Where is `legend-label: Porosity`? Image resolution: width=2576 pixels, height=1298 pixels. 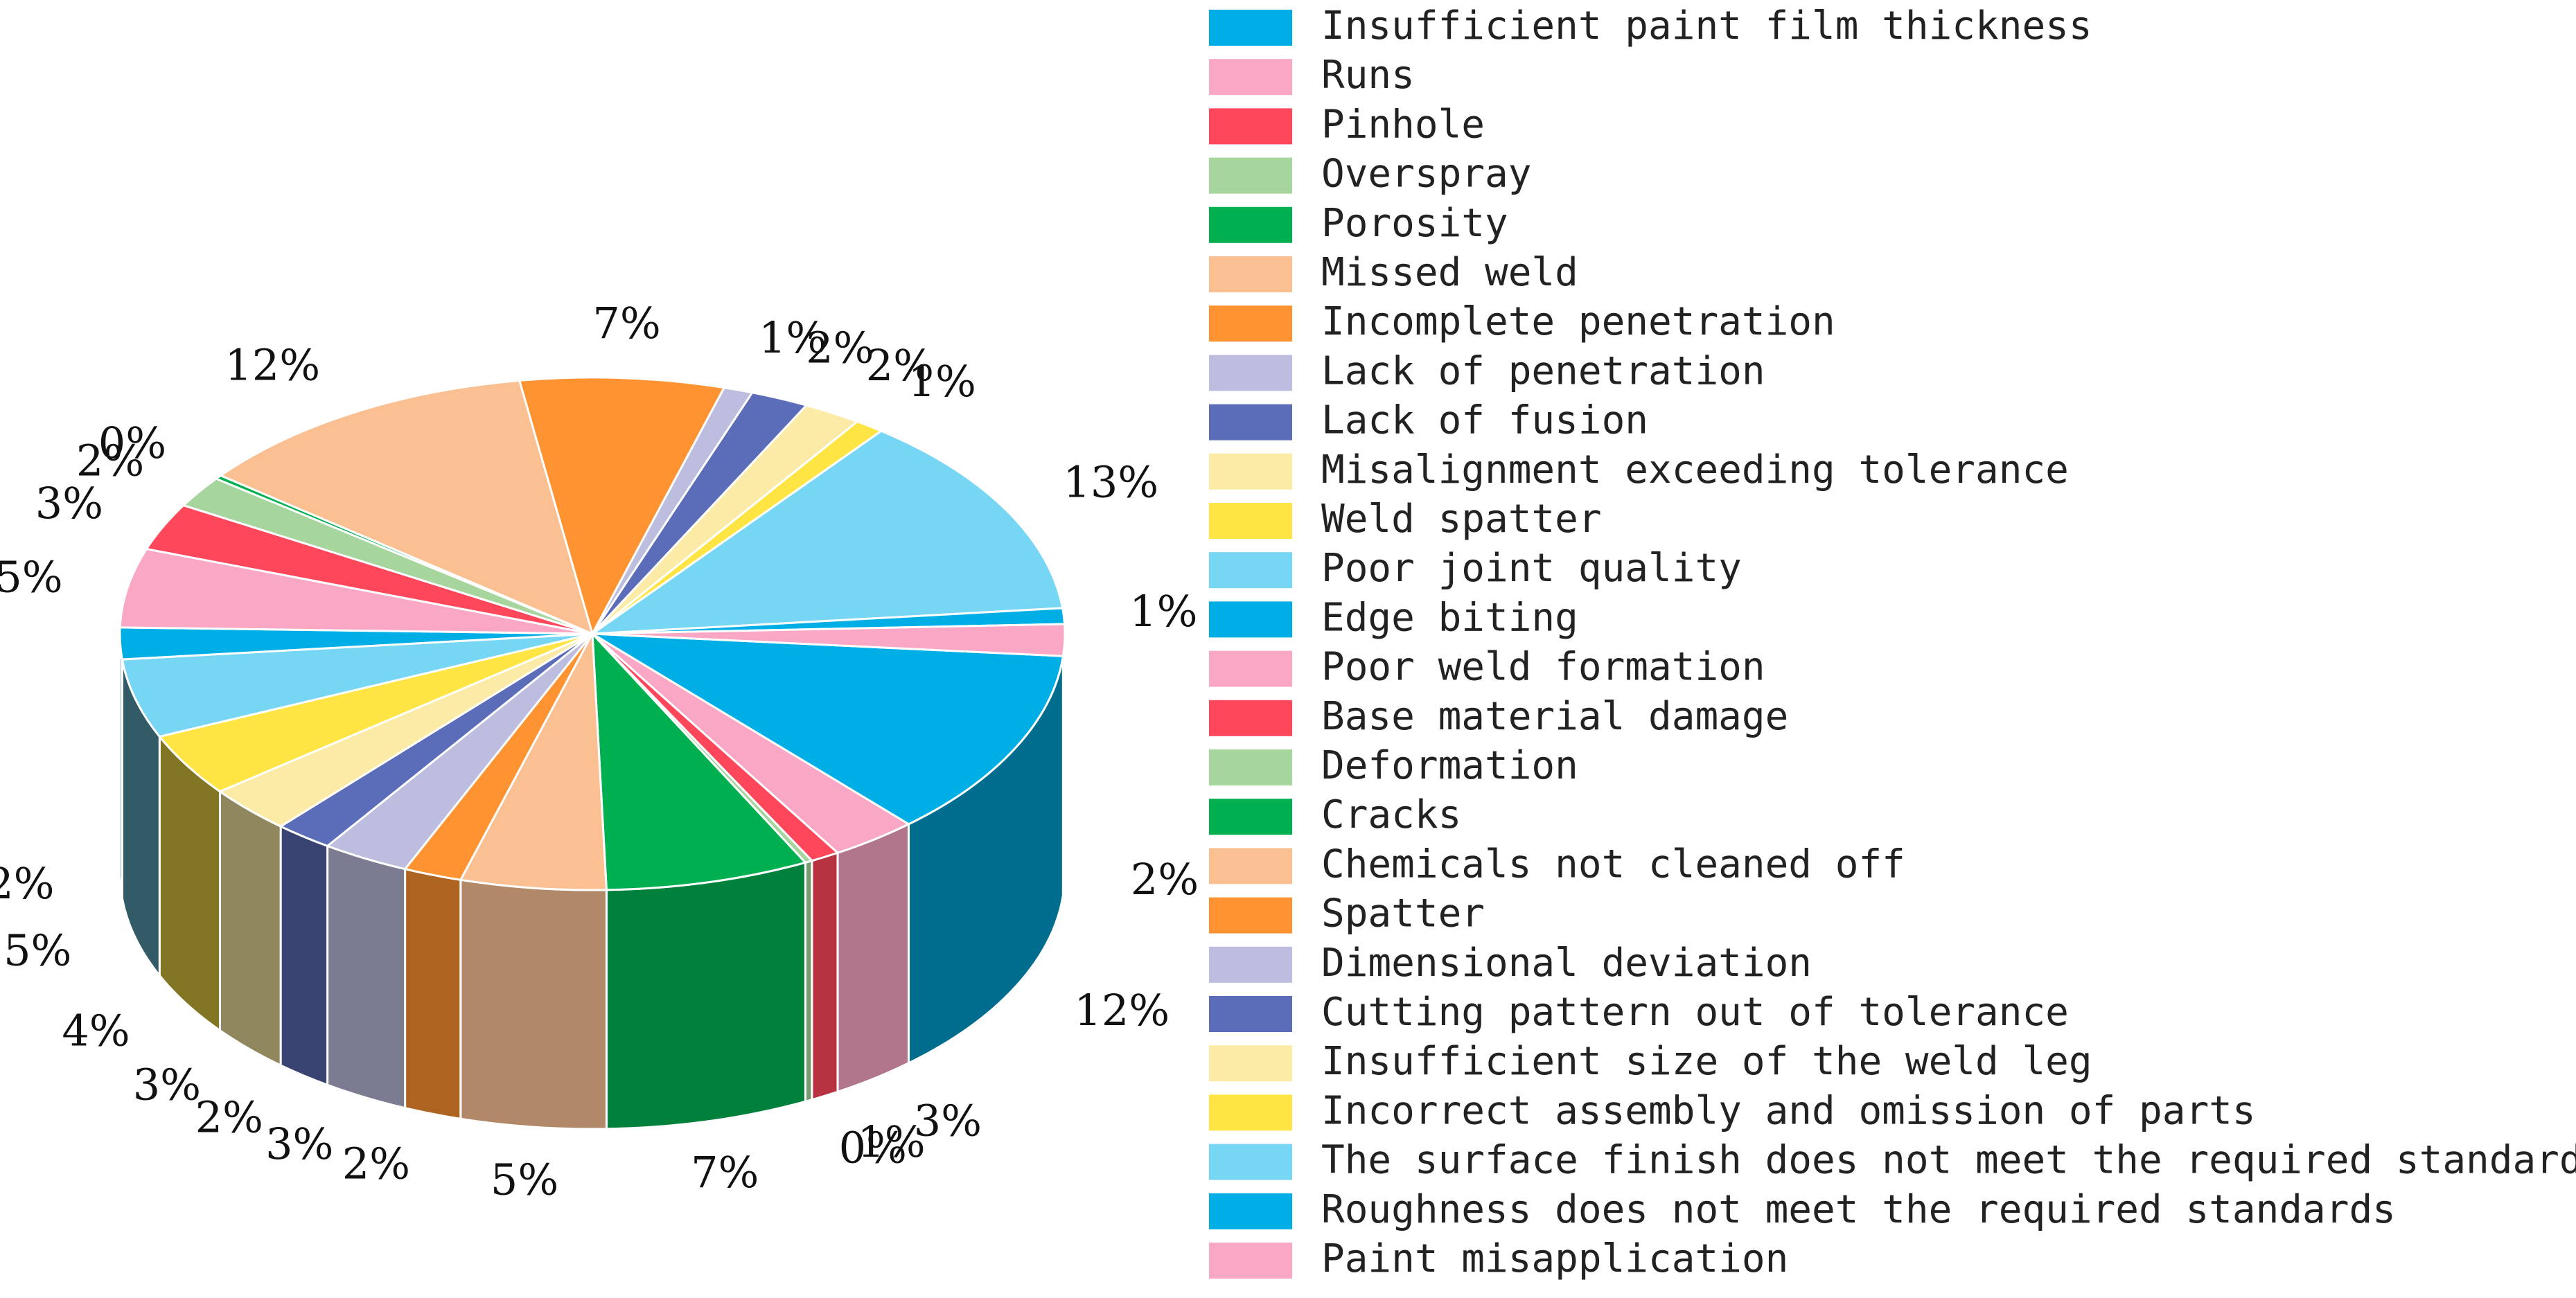
legend-label: Porosity is located at coordinates (1414, 223).